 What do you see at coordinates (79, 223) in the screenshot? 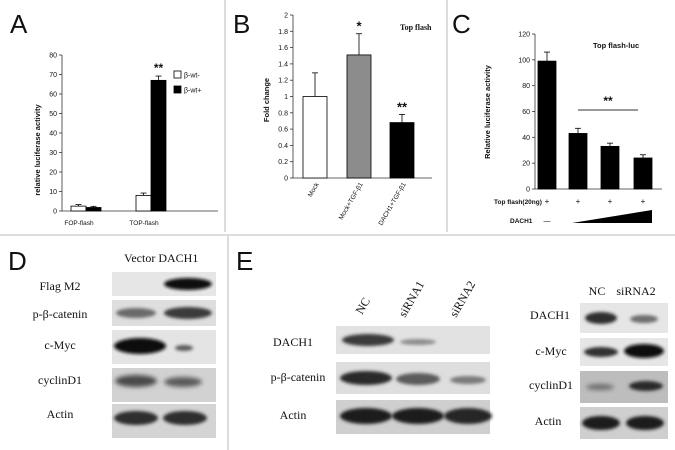
I see `chart-a-xtick-fop: FOP-flash` at bounding box center [79, 223].